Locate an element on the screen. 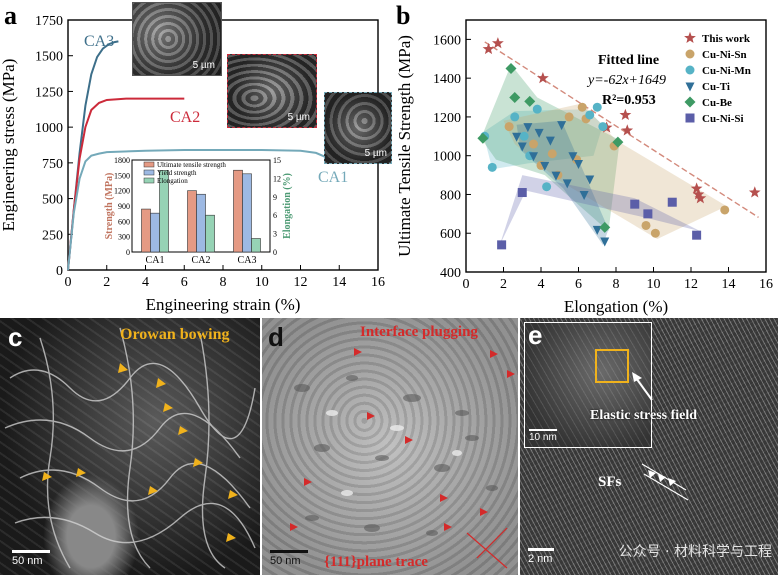 The height and width of the screenshot is (575, 778). point-cu-ni-si is located at coordinates (648, 214).